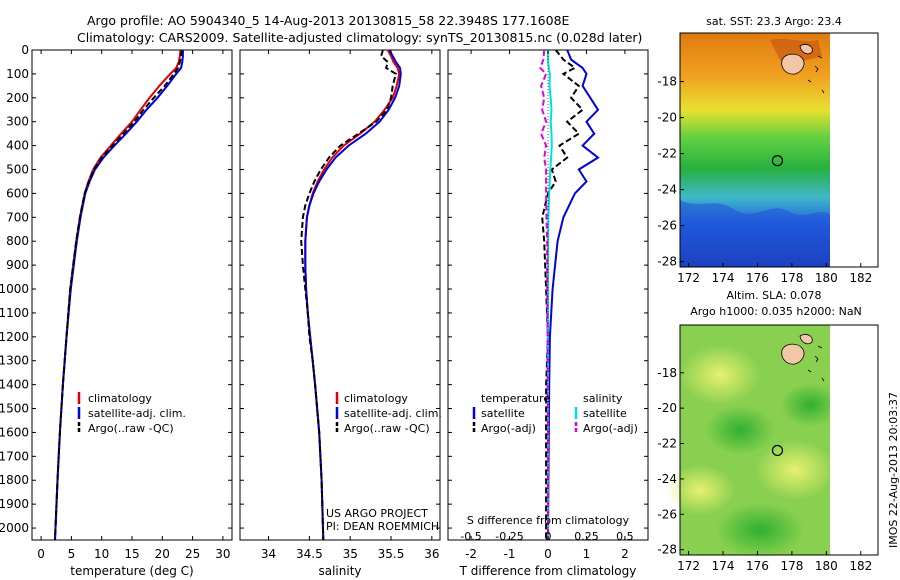  I want to click on s-tick-label: 0.25, so click(586, 536).